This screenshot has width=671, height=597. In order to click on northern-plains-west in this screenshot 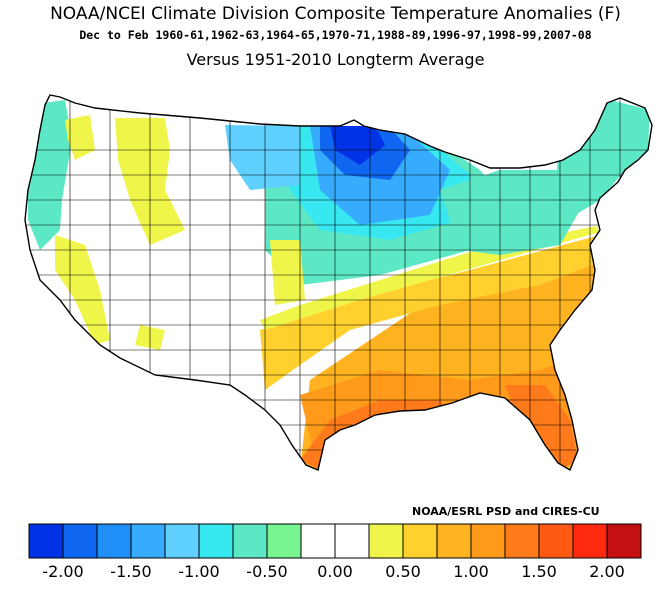, I will do `click(262, 157)`.